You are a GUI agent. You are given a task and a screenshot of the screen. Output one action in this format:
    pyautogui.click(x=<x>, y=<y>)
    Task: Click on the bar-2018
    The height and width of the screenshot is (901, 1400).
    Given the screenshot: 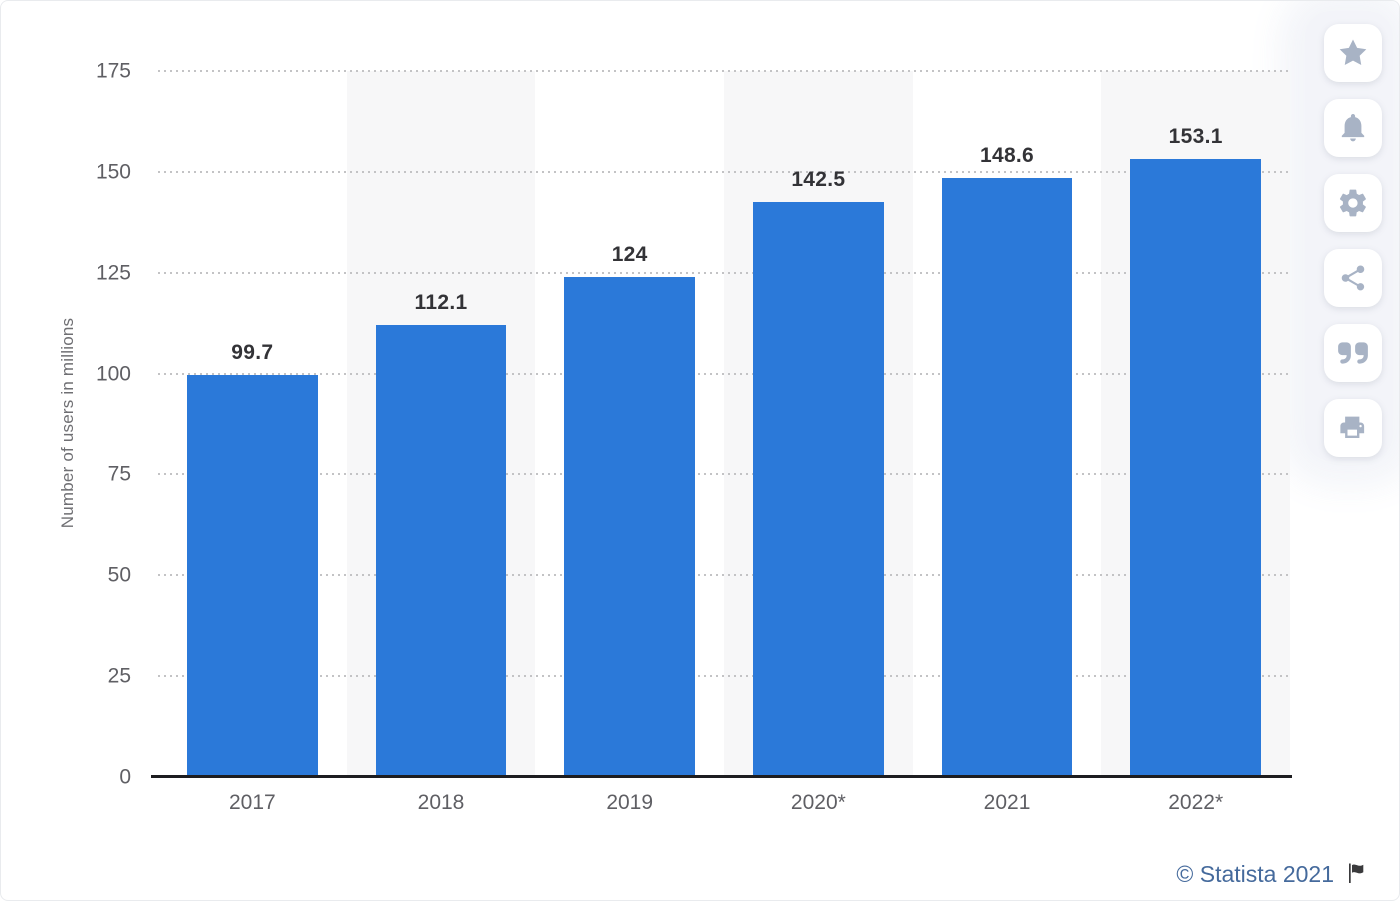 What is the action you would take?
    pyautogui.click(x=441, y=550)
    